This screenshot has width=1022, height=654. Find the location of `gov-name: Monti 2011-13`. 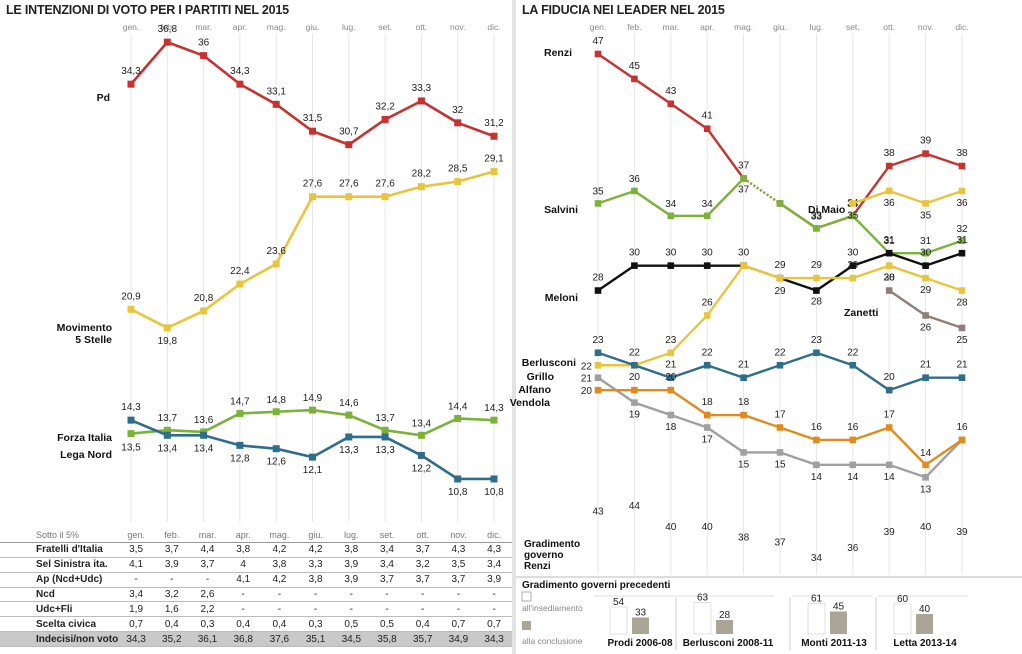

gov-name: Monti 2011-13 is located at coordinates (834, 643).